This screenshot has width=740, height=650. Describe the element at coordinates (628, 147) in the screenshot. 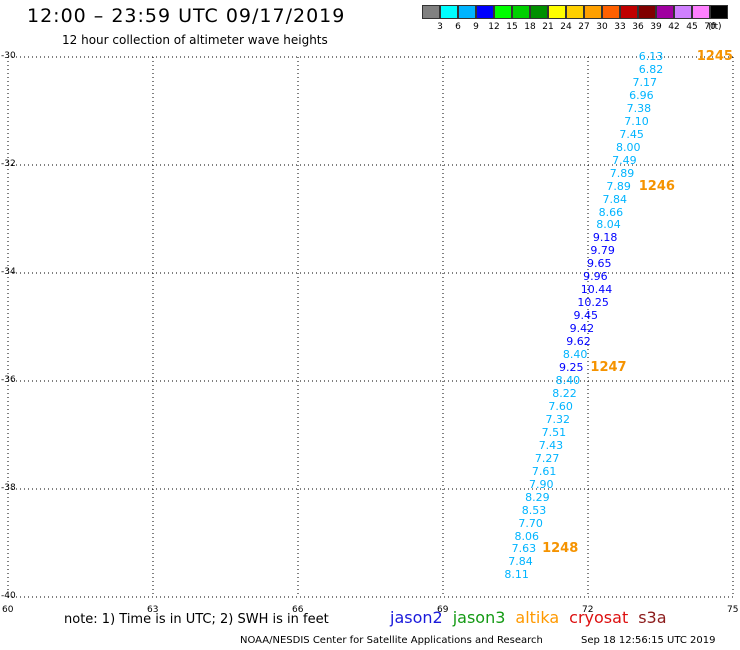

I see `wave-height-value: 8.00` at that location.